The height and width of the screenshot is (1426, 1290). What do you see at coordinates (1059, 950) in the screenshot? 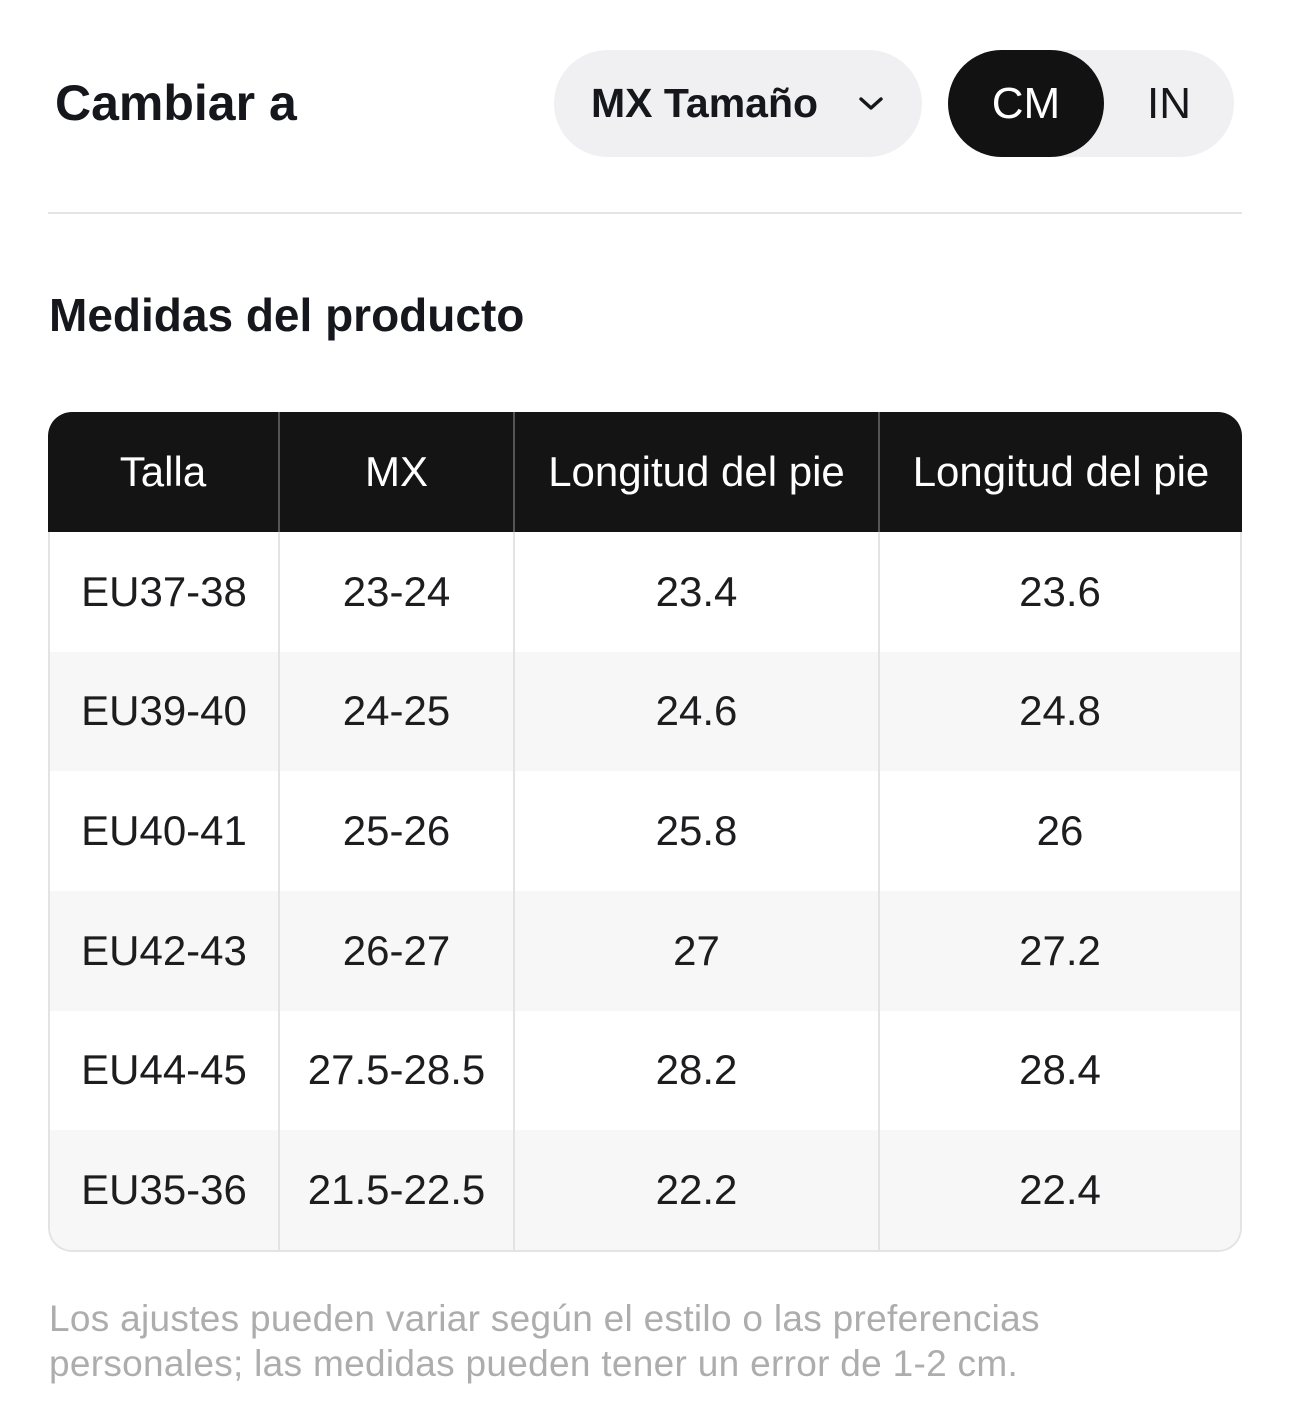
I see `table-cell-foot-length: 27.2` at bounding box center [1059, 950].